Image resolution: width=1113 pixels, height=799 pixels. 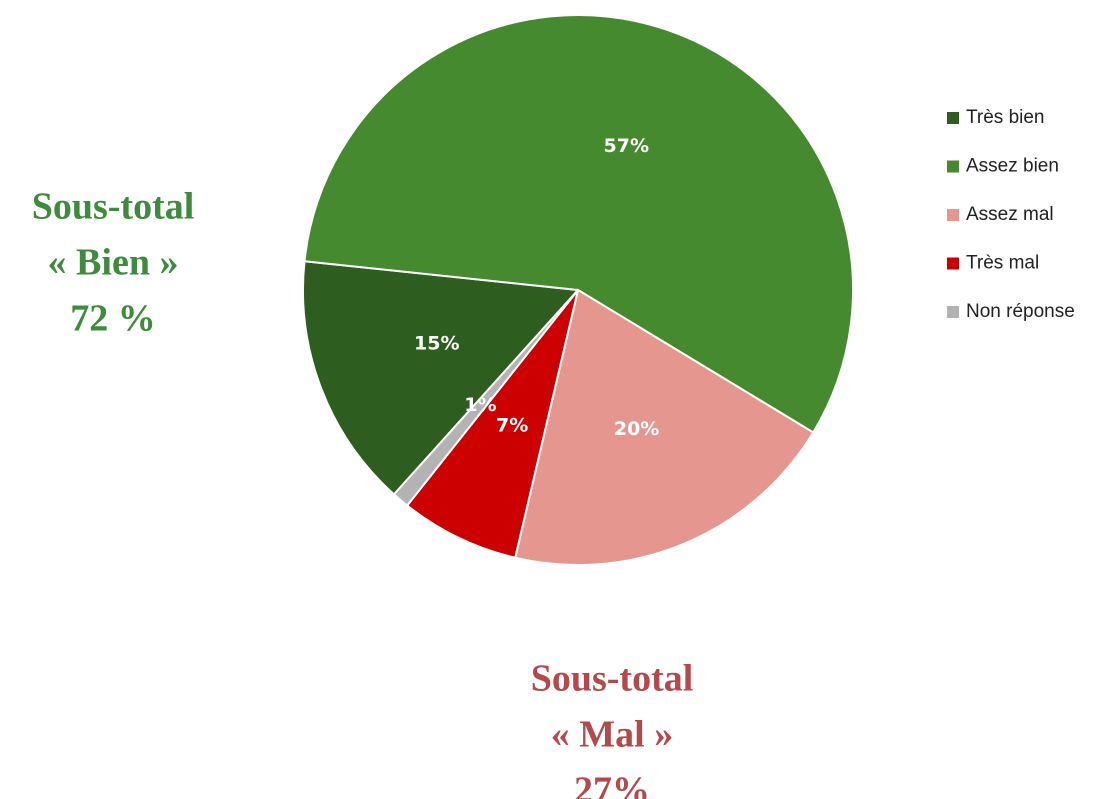 What do you see at coordinates (1020, 311) in the screenshot?
I see `legend-label: Non réponse` at bounding box center [1020, 311].